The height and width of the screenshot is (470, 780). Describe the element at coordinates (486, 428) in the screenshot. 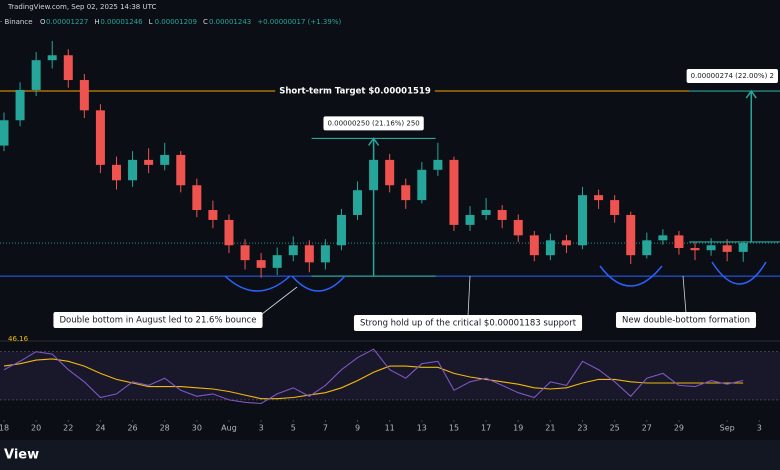

I see `x-tick-label: 17` at that location.